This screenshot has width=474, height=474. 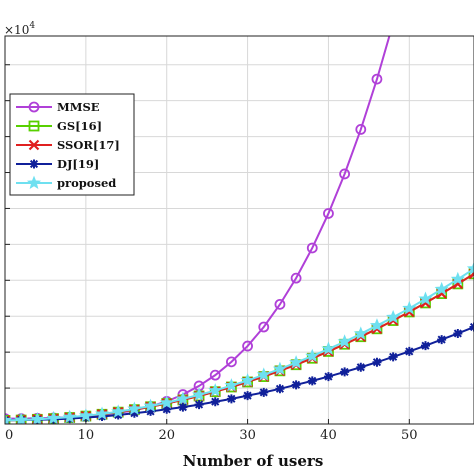 What do you see at coordinates (86, 435) in the screenshot?
I see `x-tick-label: 10` at bounding box center [86, 435].